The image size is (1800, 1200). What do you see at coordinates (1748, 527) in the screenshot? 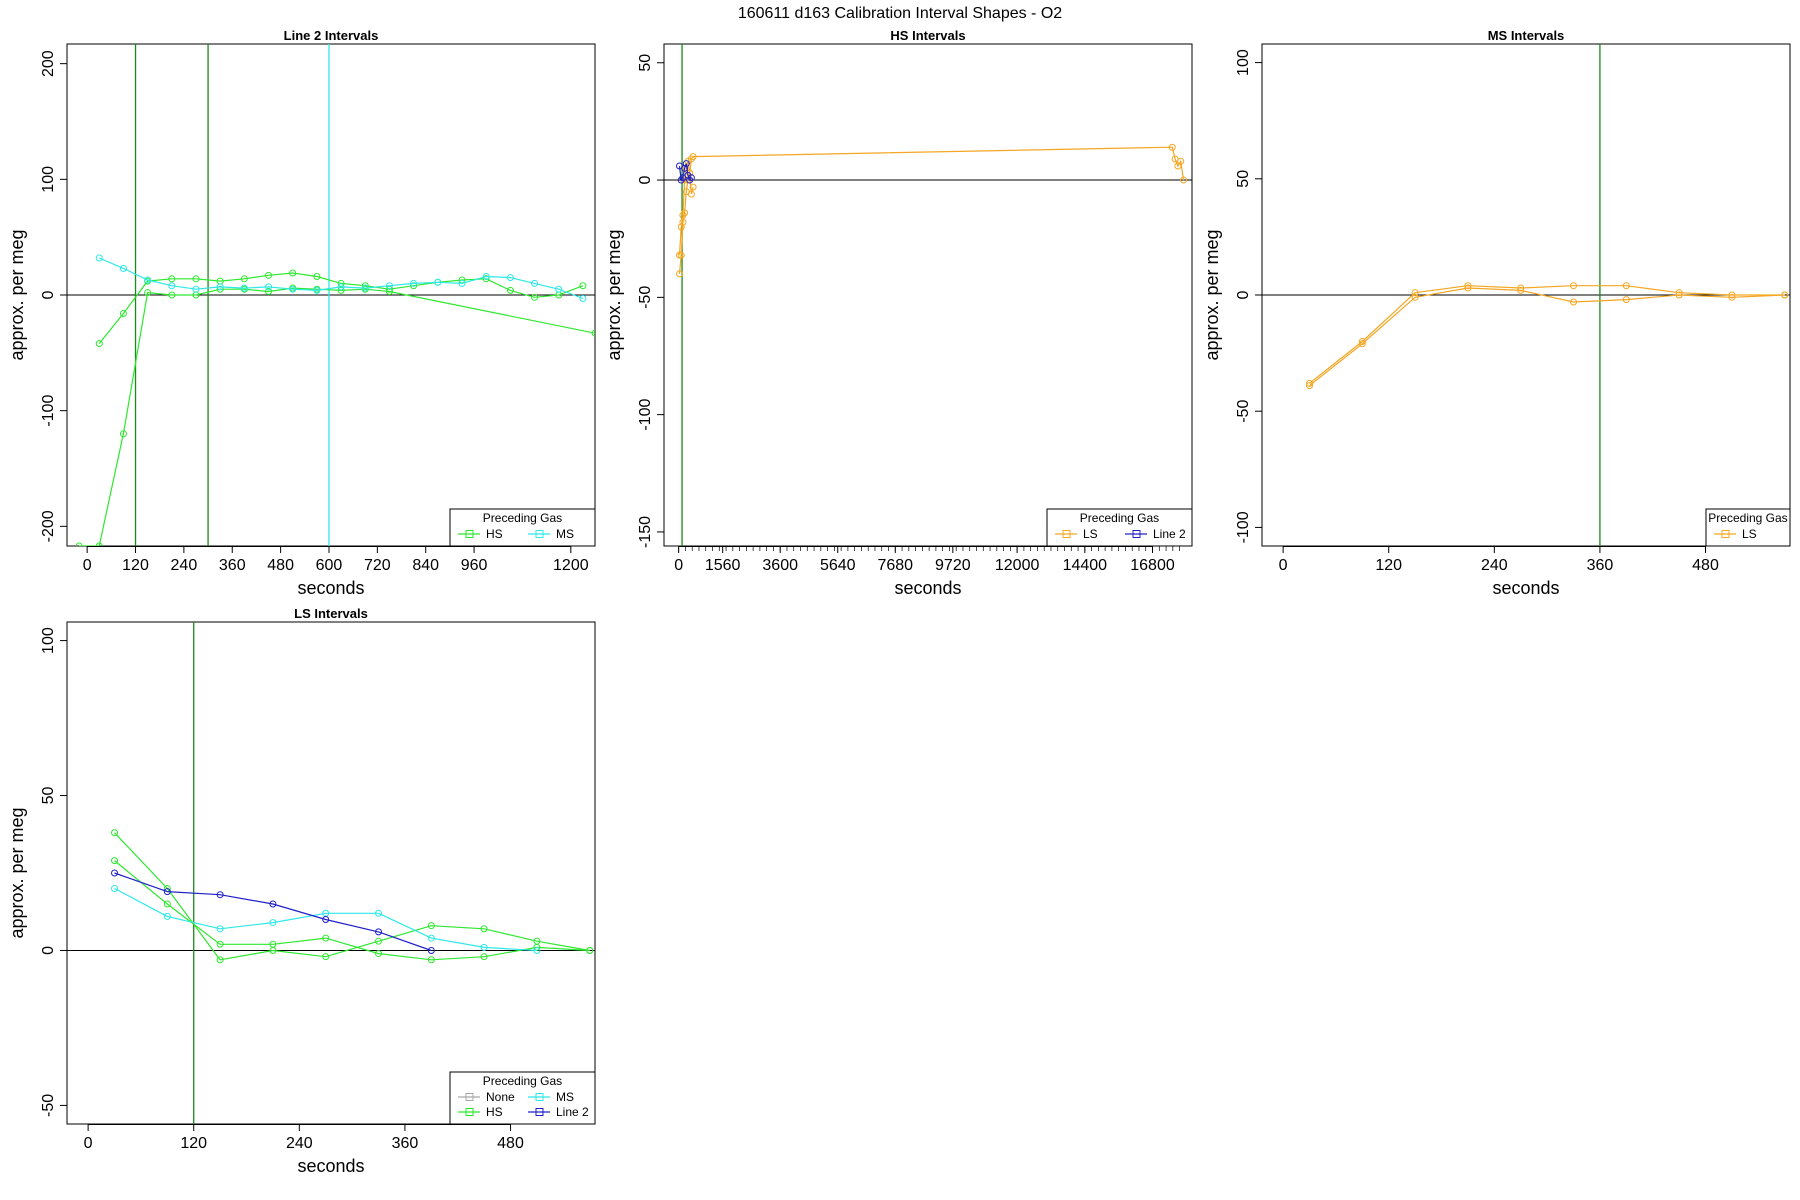
I see `legend: Preceding Gas LS` at bounding box center [1748, 527].